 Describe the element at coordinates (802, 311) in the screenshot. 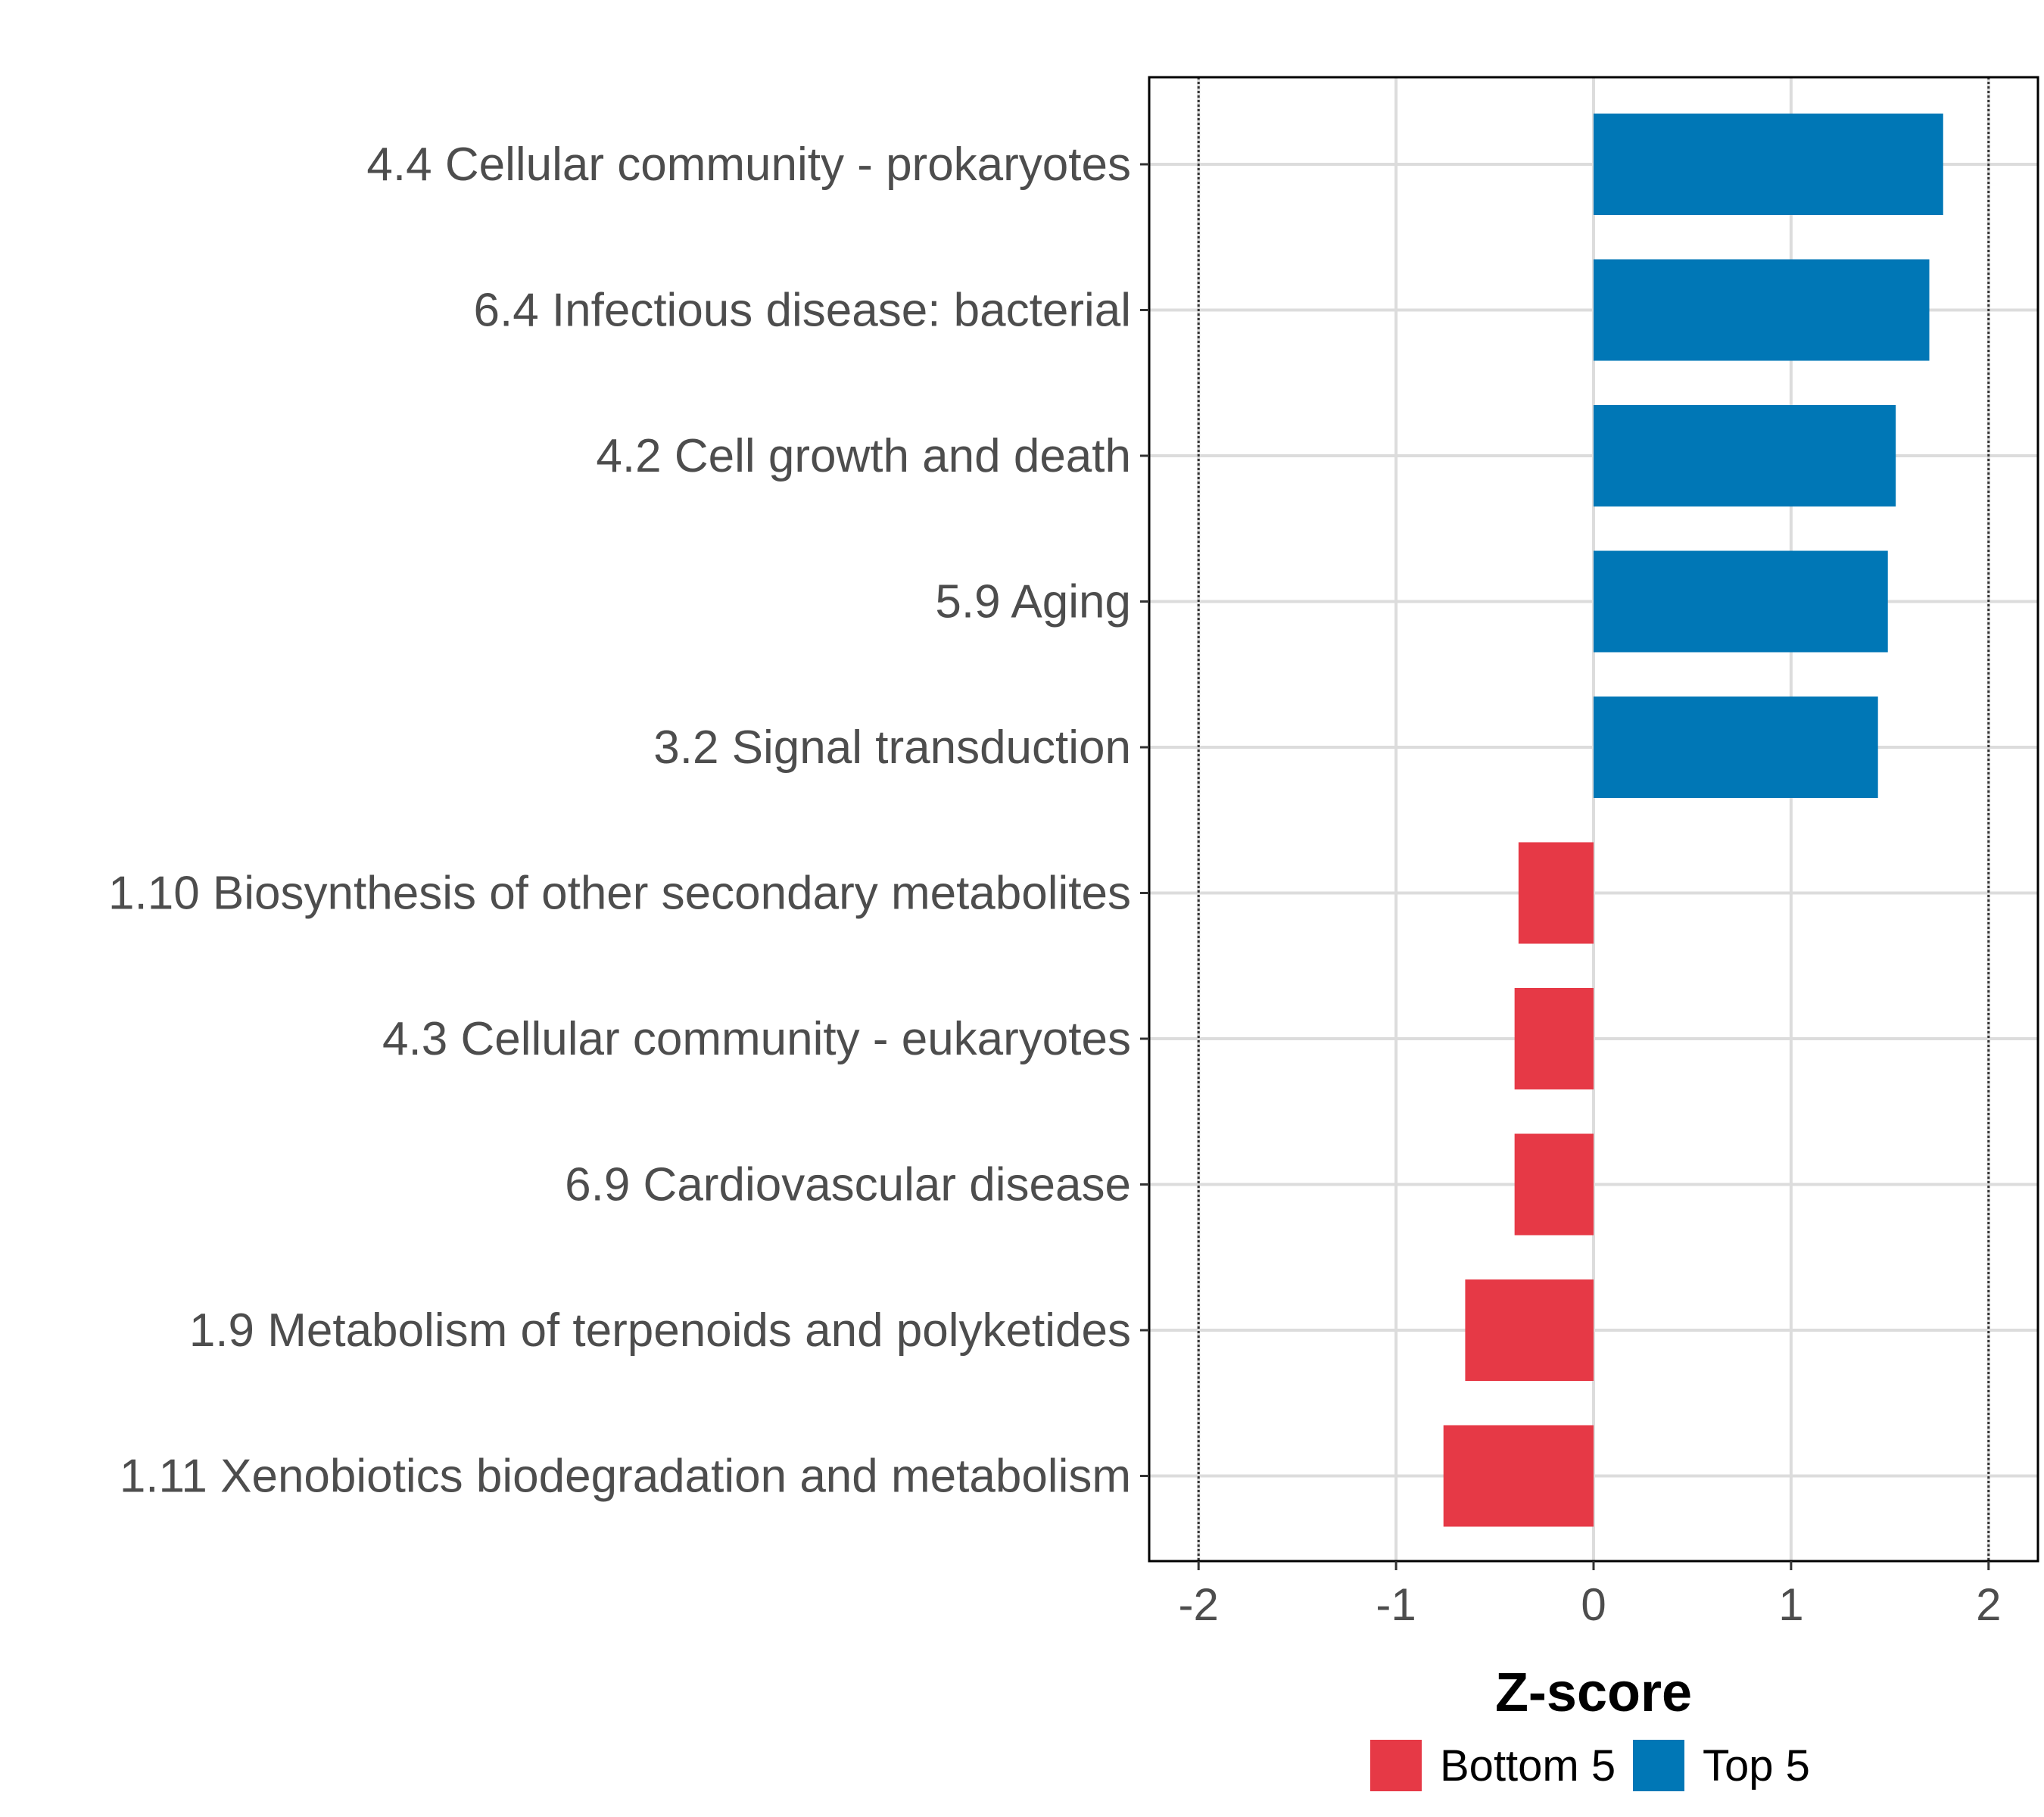

I see `category-label: 6.4 Infectious disease: bacterial` at that location.